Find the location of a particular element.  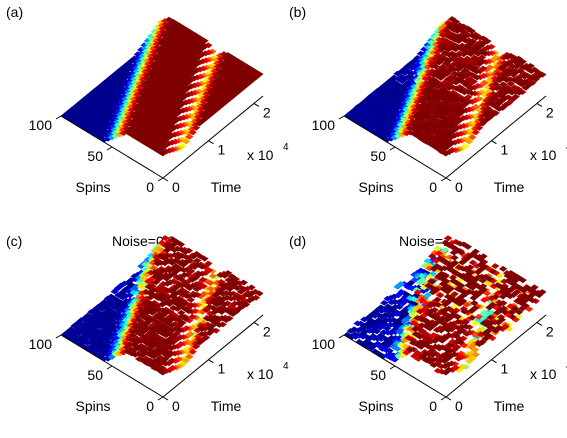

time-multiplier: x 10 is located at coordinates (260, 374).